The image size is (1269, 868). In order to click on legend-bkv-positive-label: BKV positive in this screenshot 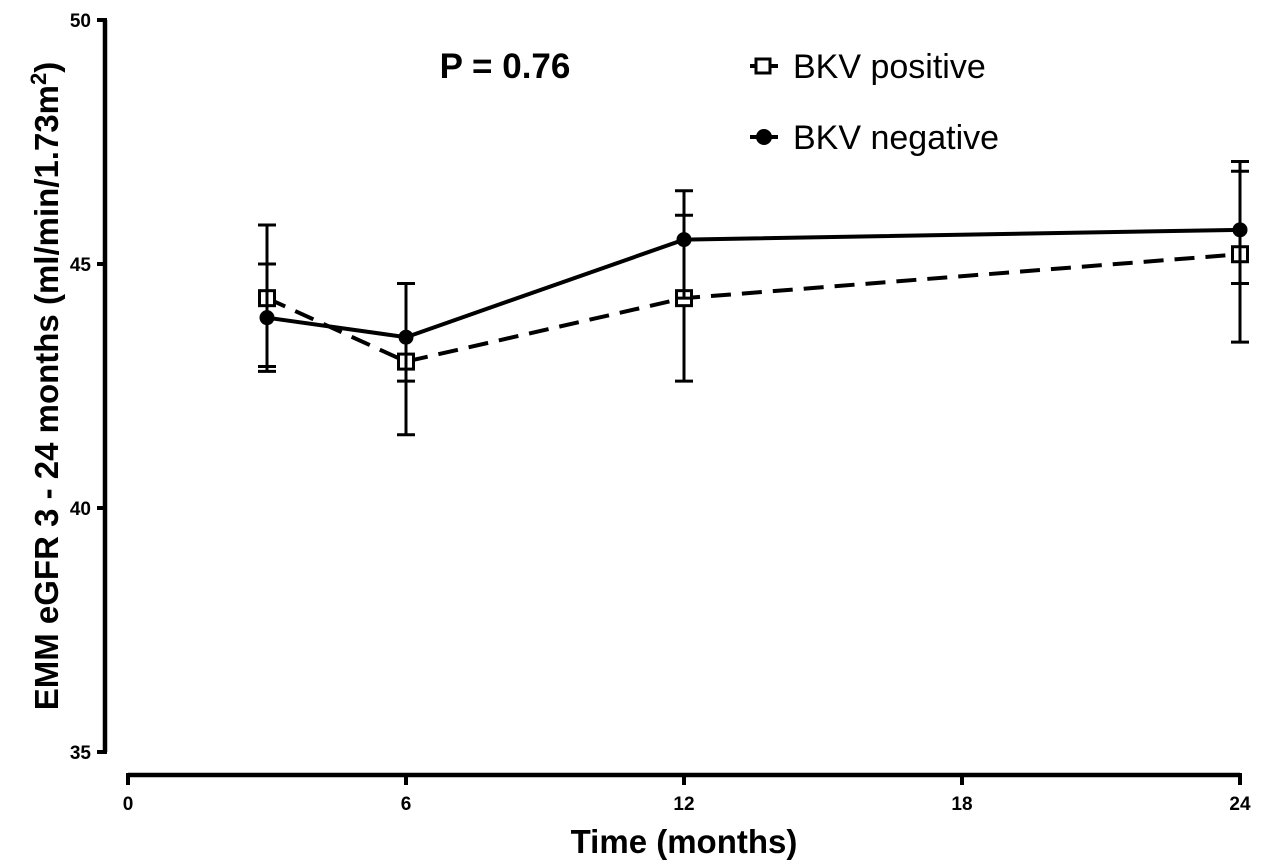, I will do `click(889, 67)`.